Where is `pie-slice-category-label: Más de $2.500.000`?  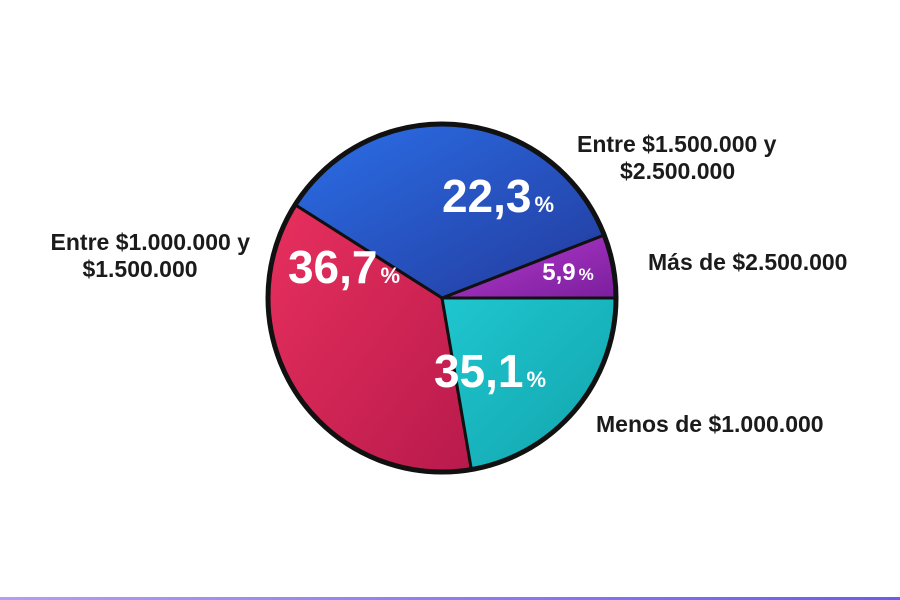
pie-slice-category-label: Más de $2.500.000 is located at coordinates (747, 262).